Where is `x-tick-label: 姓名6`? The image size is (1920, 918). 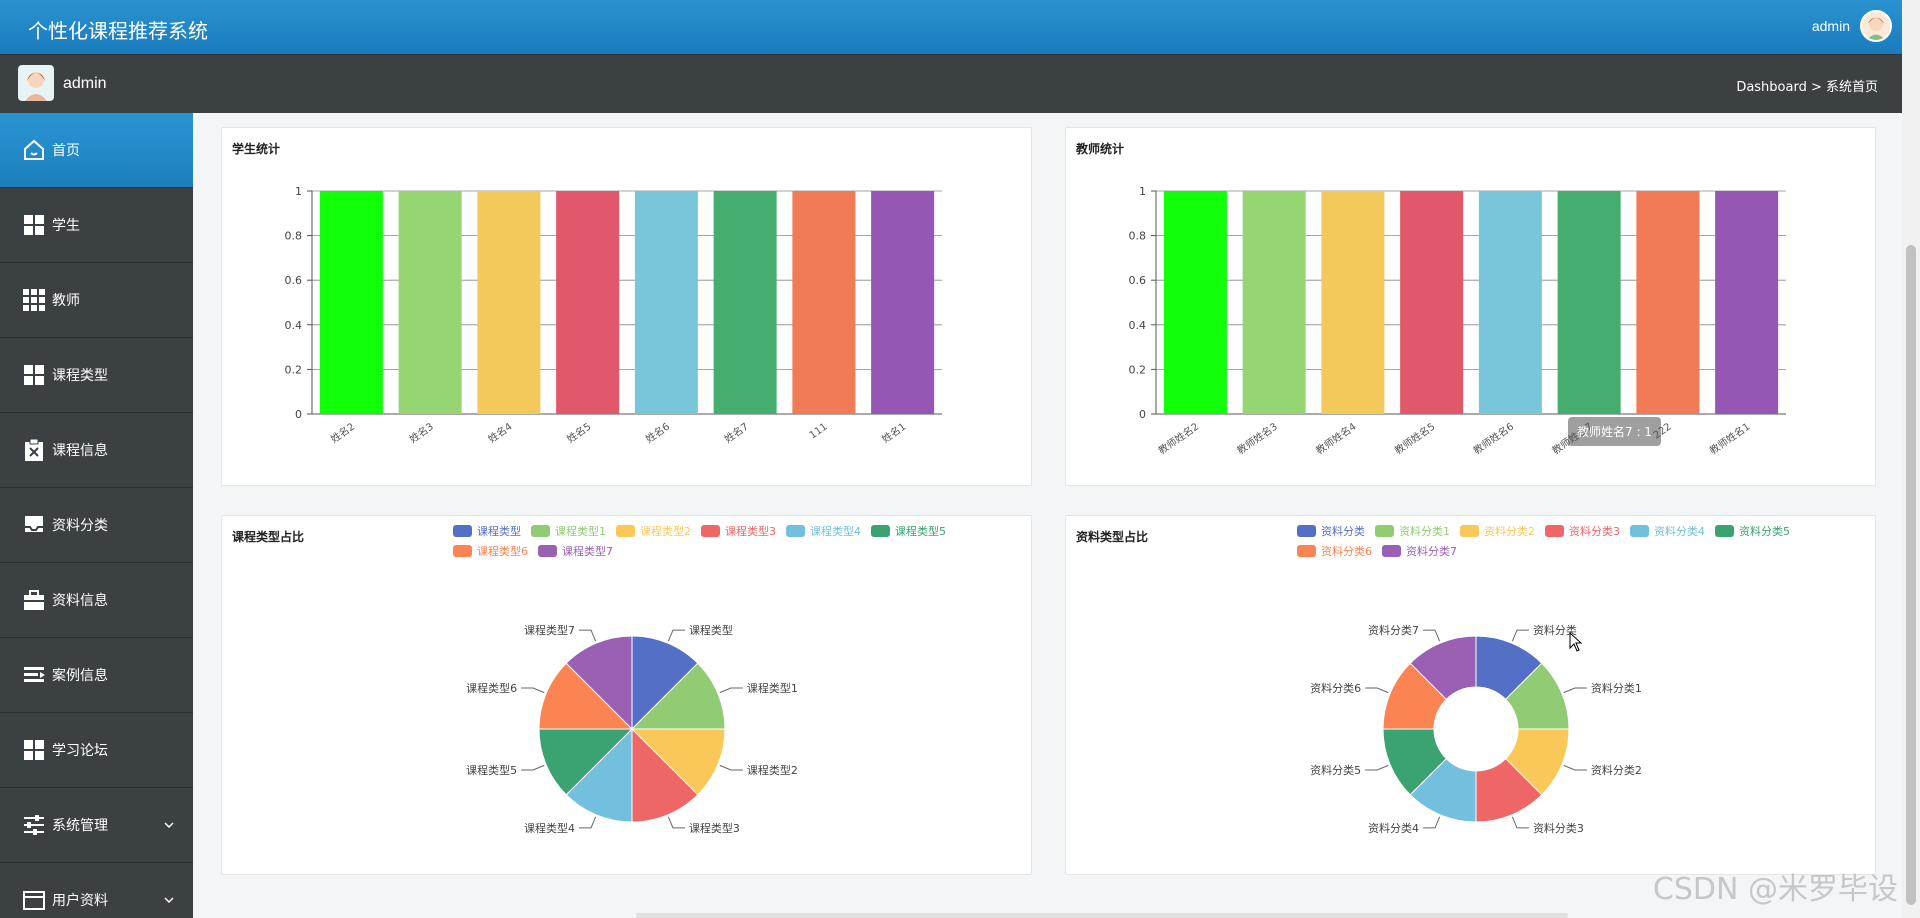
x-tick-label: 姓名6 is located at coordinates (657, 433).